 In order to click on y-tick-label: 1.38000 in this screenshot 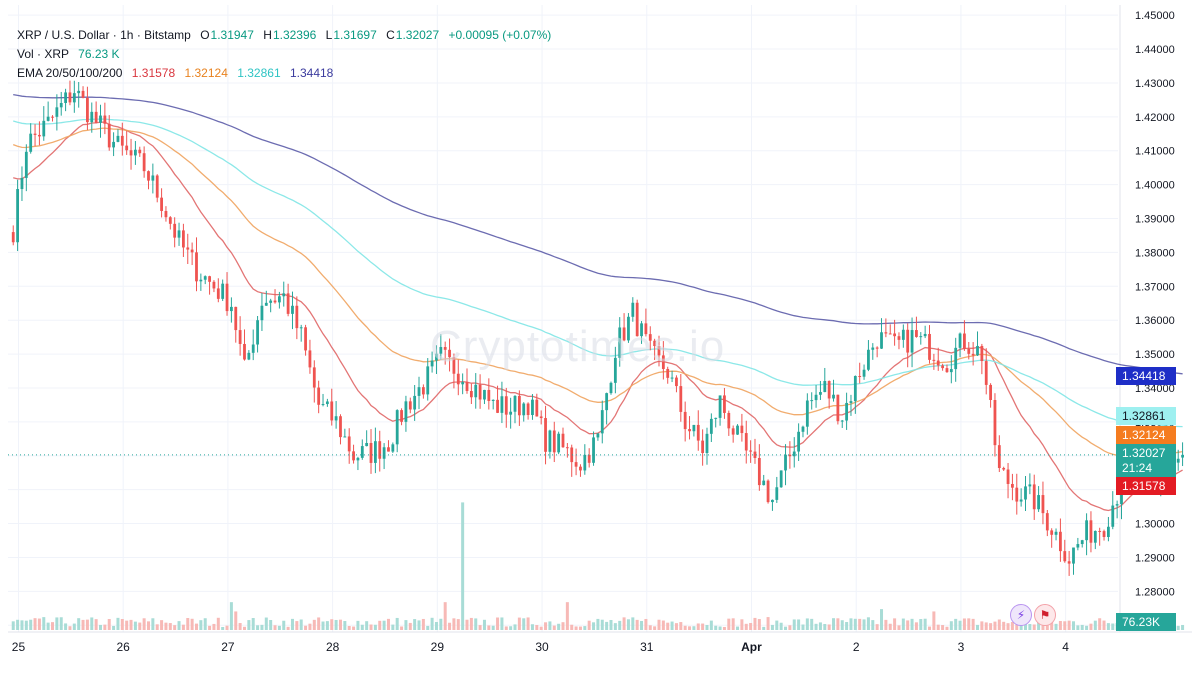, I will do `click(1155, 253)`.